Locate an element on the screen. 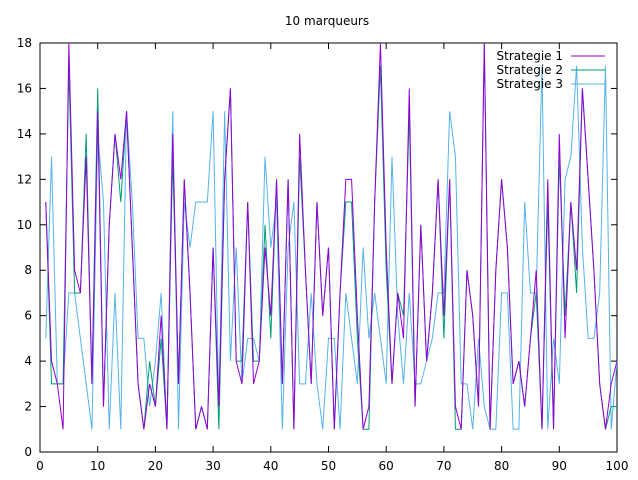 The height and width of the screenshot is (480, 638). y-tick-label: 2 is located at coordinates (28, 407).